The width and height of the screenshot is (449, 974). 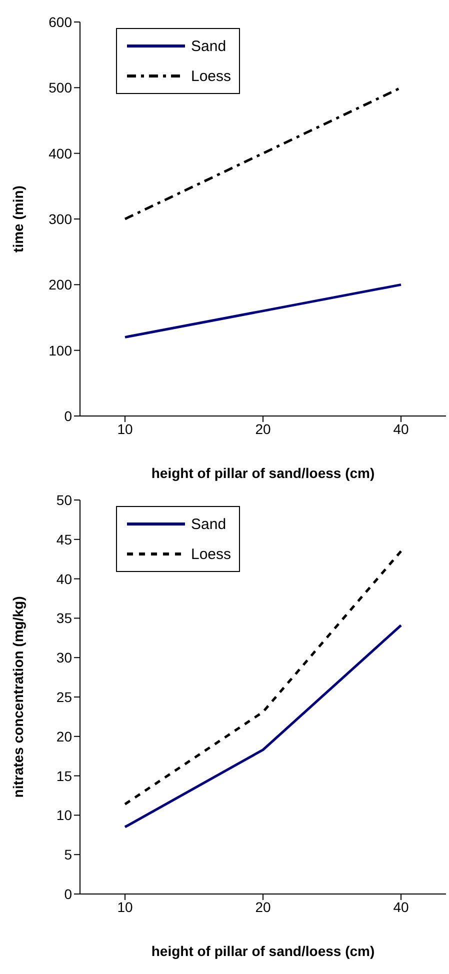 What do you see at coordinates (64, 500) in the screenshot?
I see `y-tick-label: 50` at bounding box center [64, 500].